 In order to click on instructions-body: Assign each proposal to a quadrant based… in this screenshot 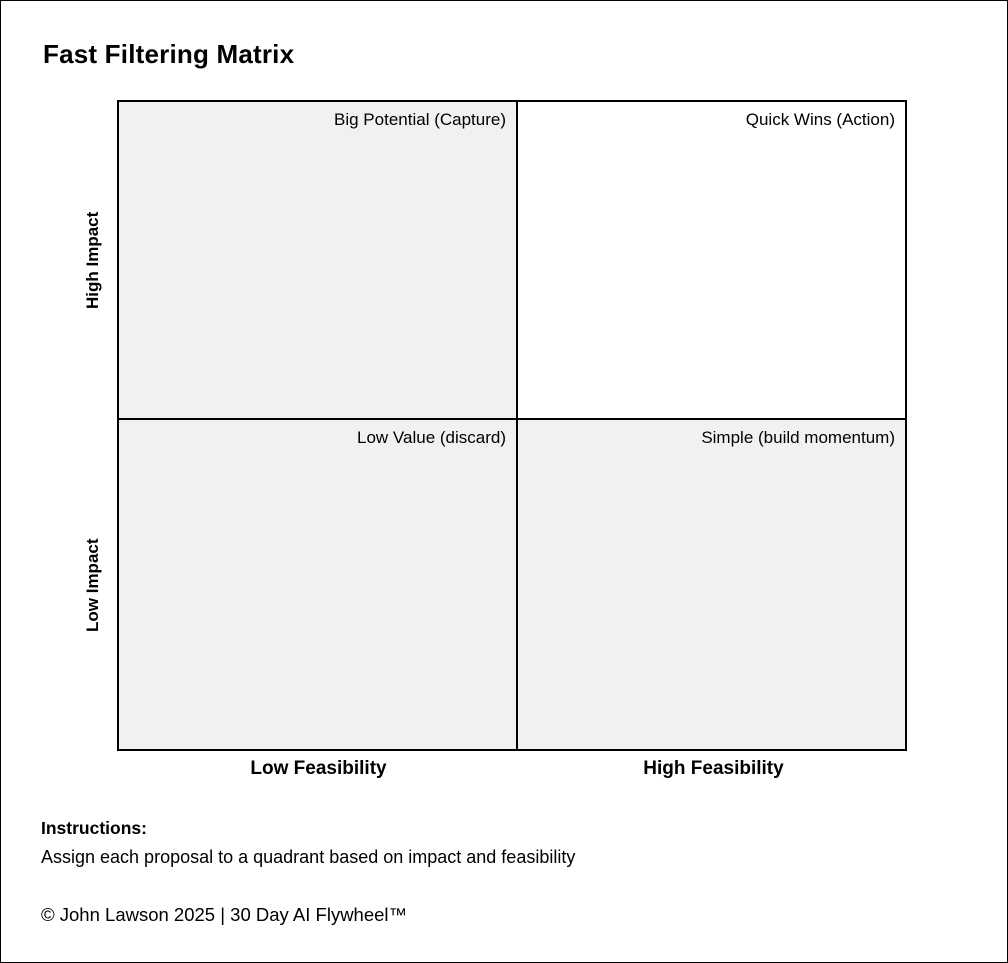, I will do `click(308, 857)`.